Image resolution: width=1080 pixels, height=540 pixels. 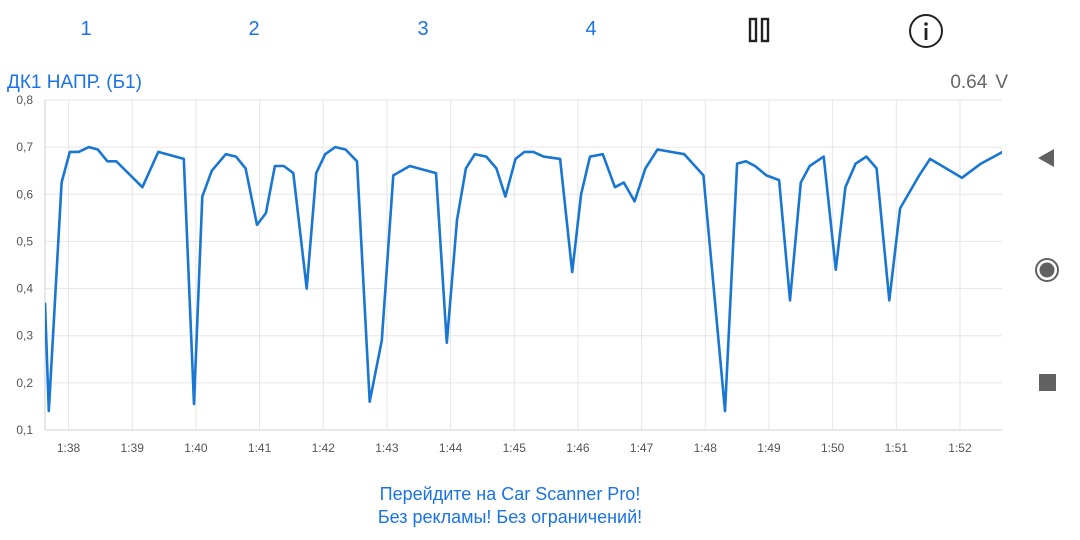 What do you see at coordinates (833, 448) in the screenshot?
I see `x-tick-label: 1:50` at bounding box center [833, 448].